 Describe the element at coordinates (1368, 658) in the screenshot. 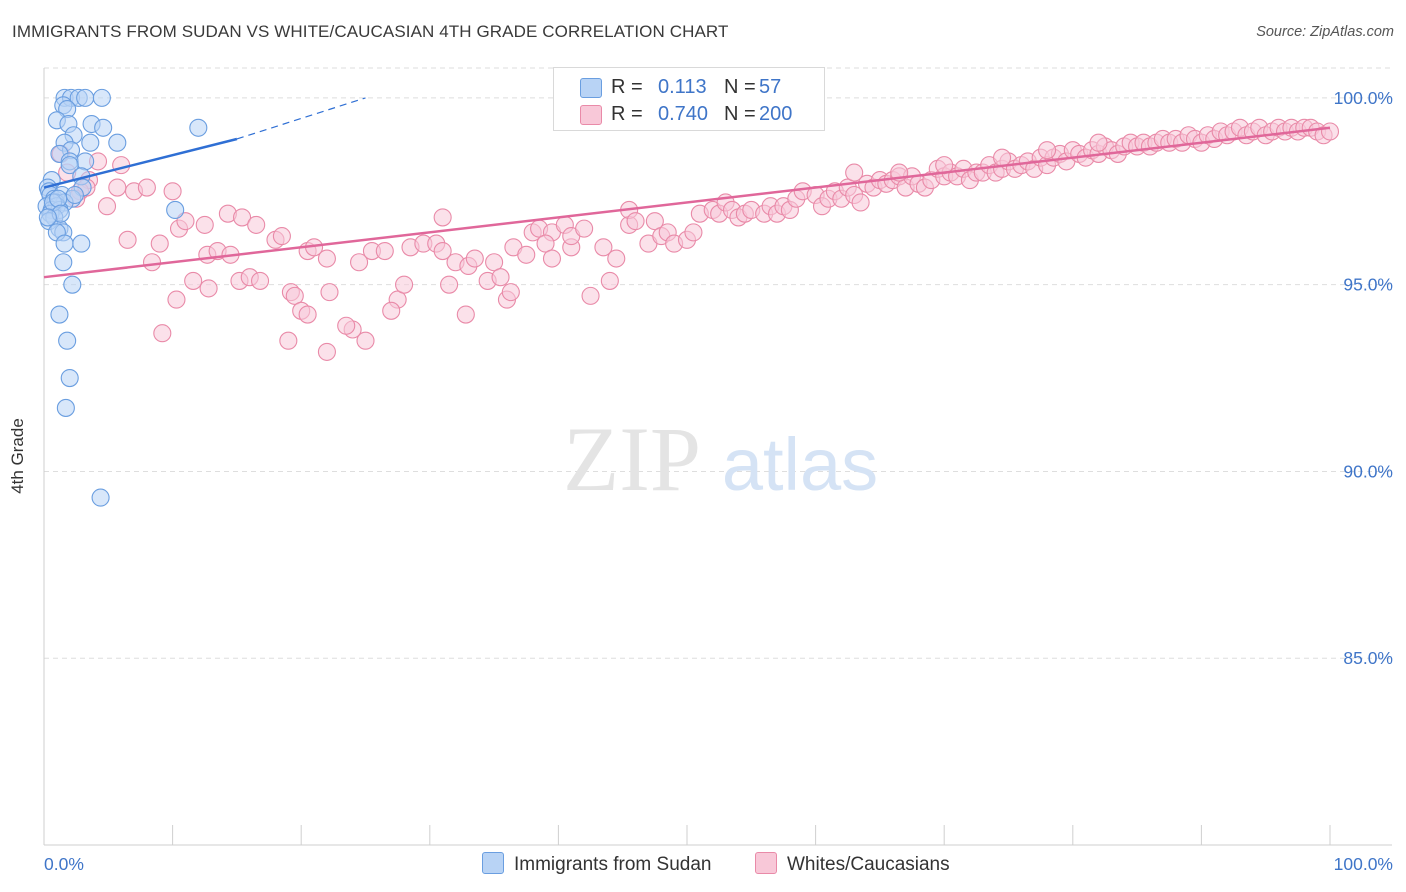

I see `y-tick-label: 85.0%` at that location.